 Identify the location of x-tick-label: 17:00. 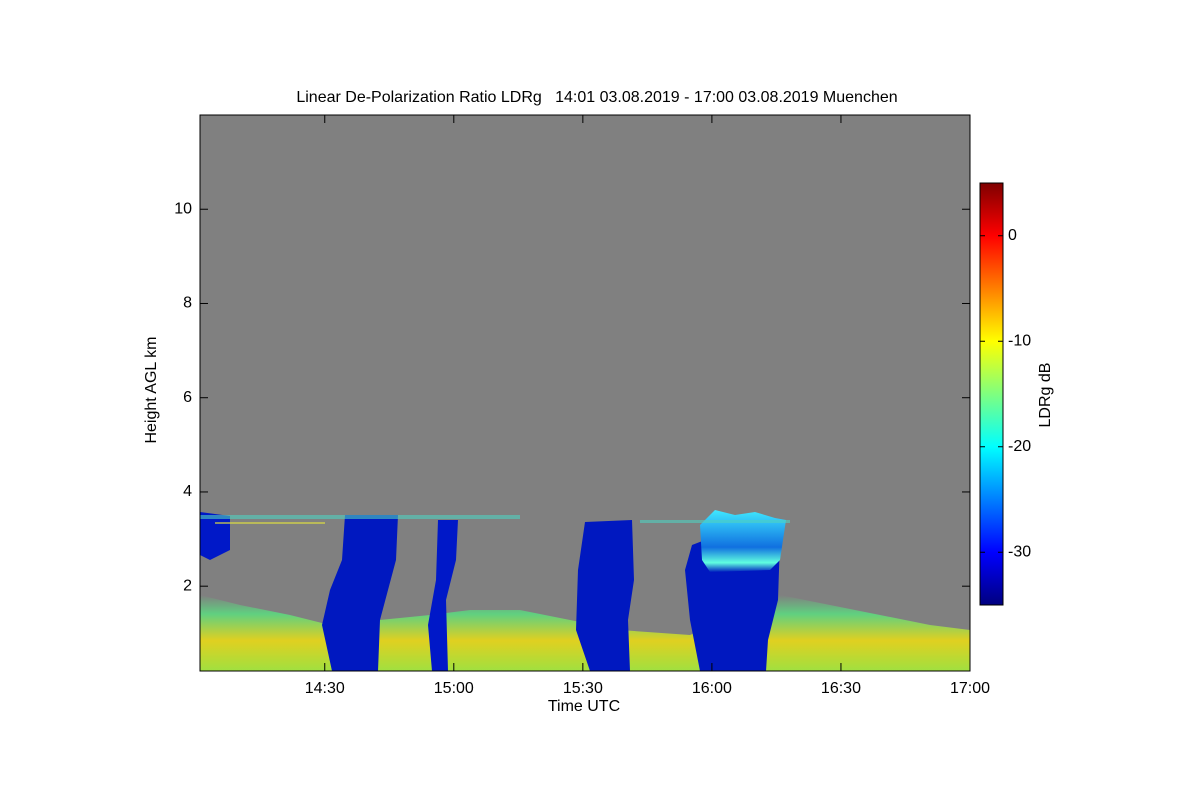
(970, 688).